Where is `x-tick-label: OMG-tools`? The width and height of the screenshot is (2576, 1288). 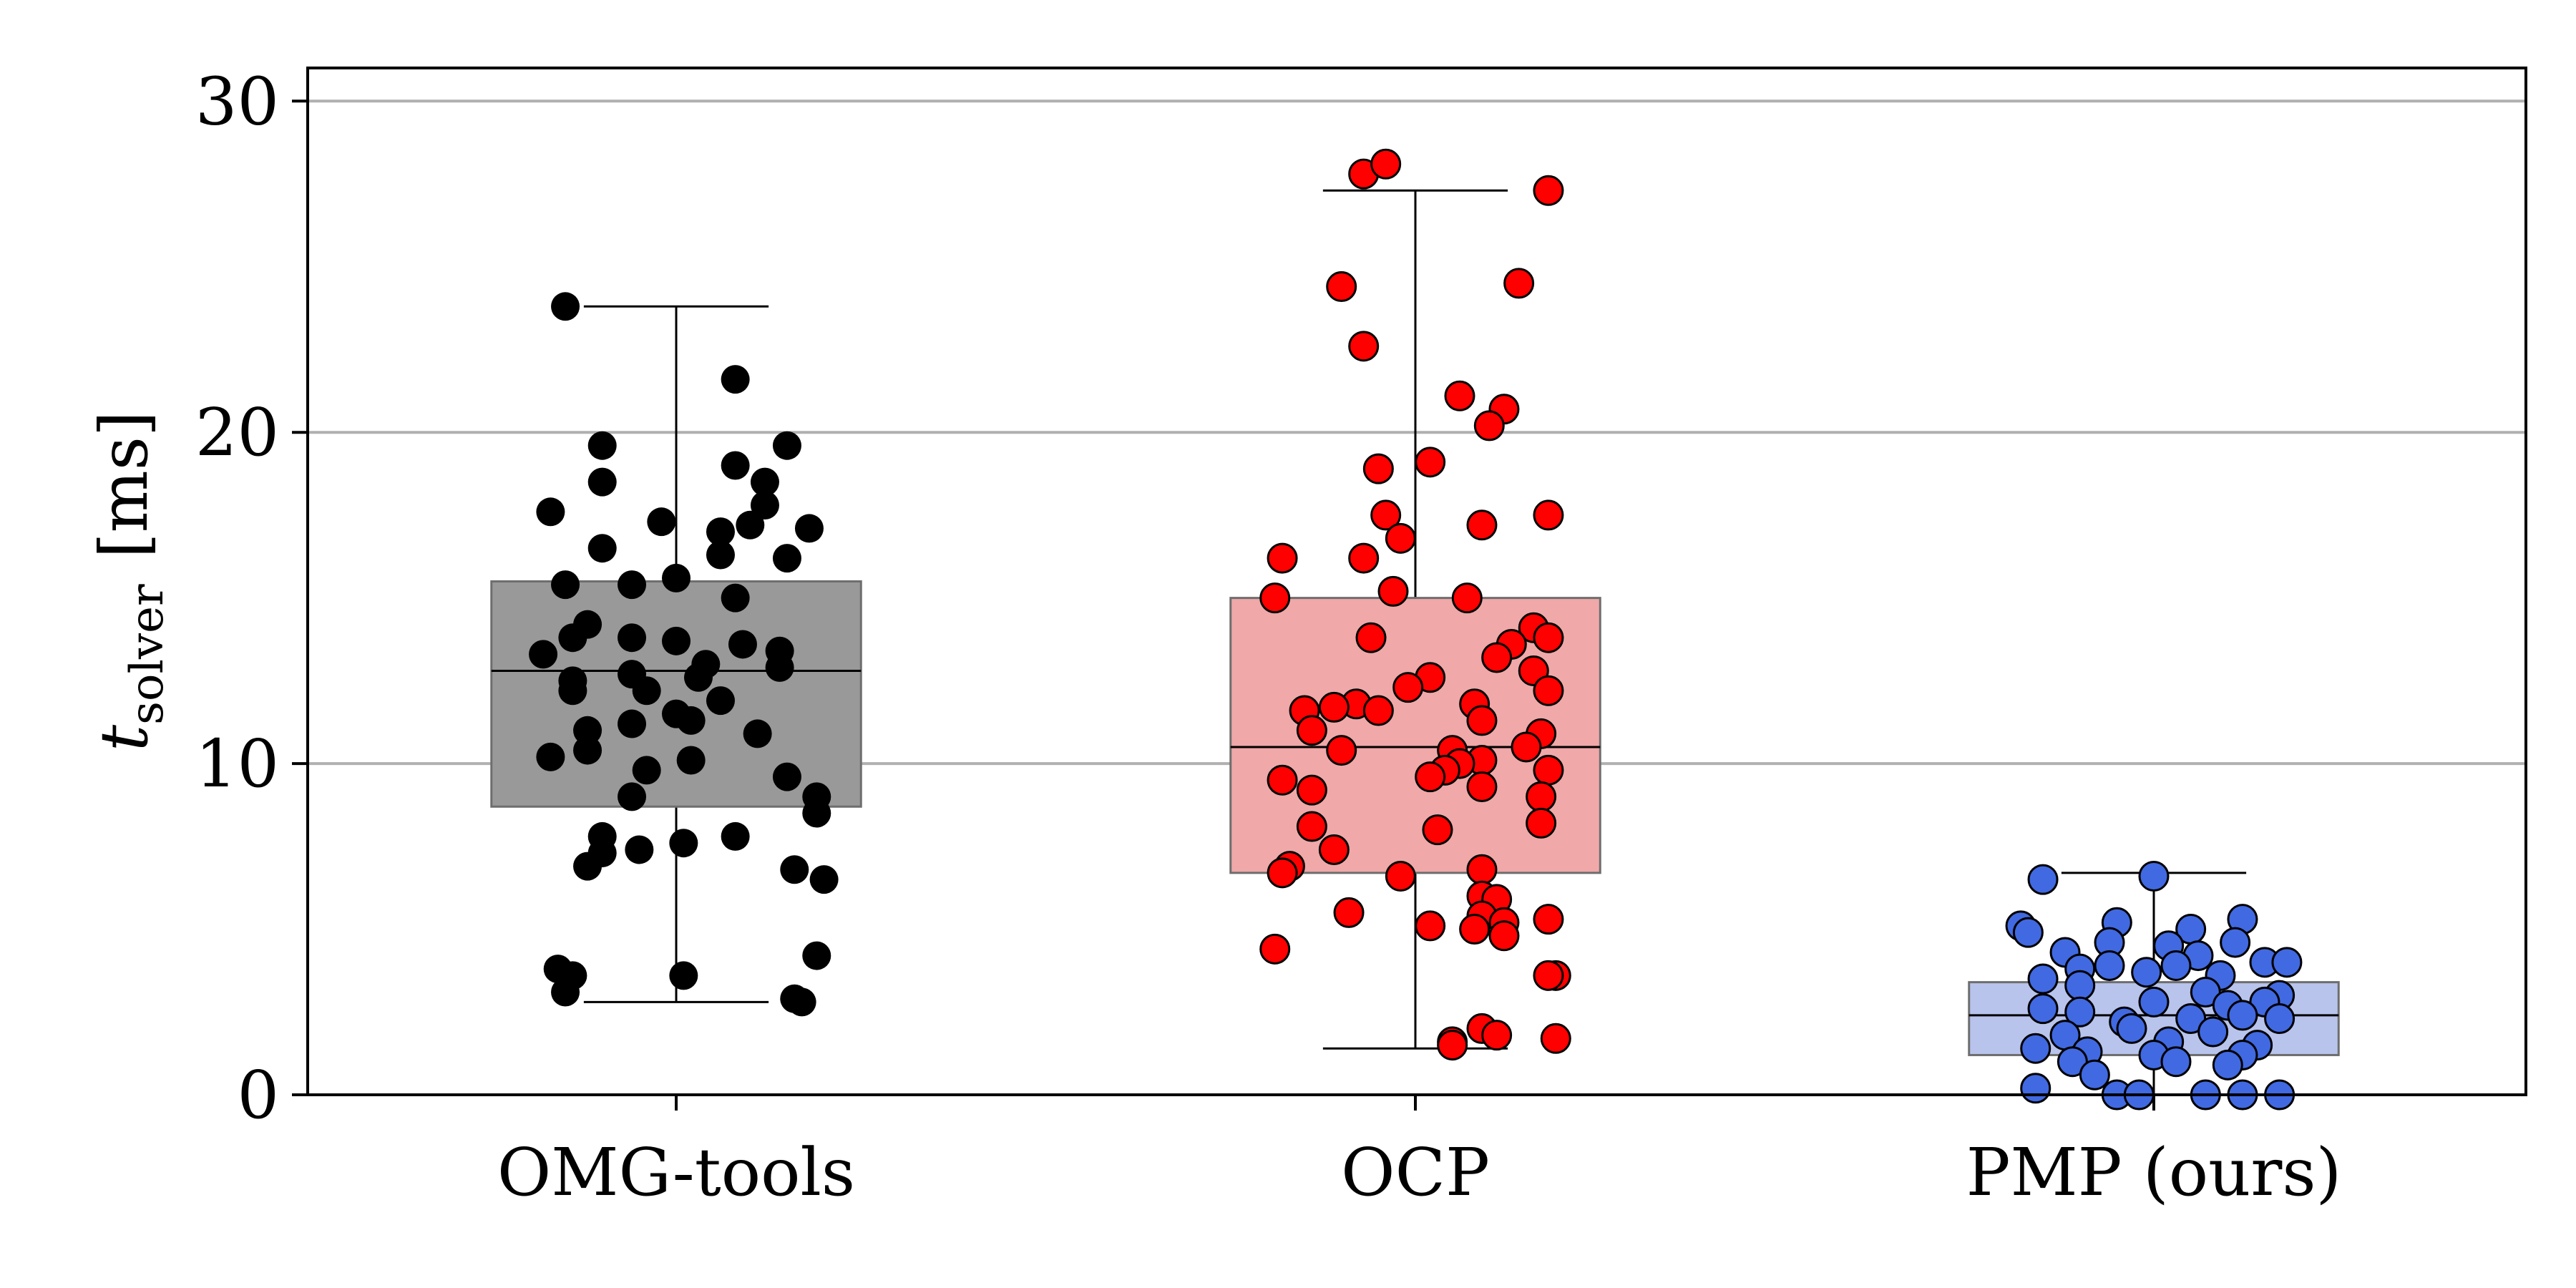
x-tick-label: OMG-tools is located at coordinates (676, 1172).